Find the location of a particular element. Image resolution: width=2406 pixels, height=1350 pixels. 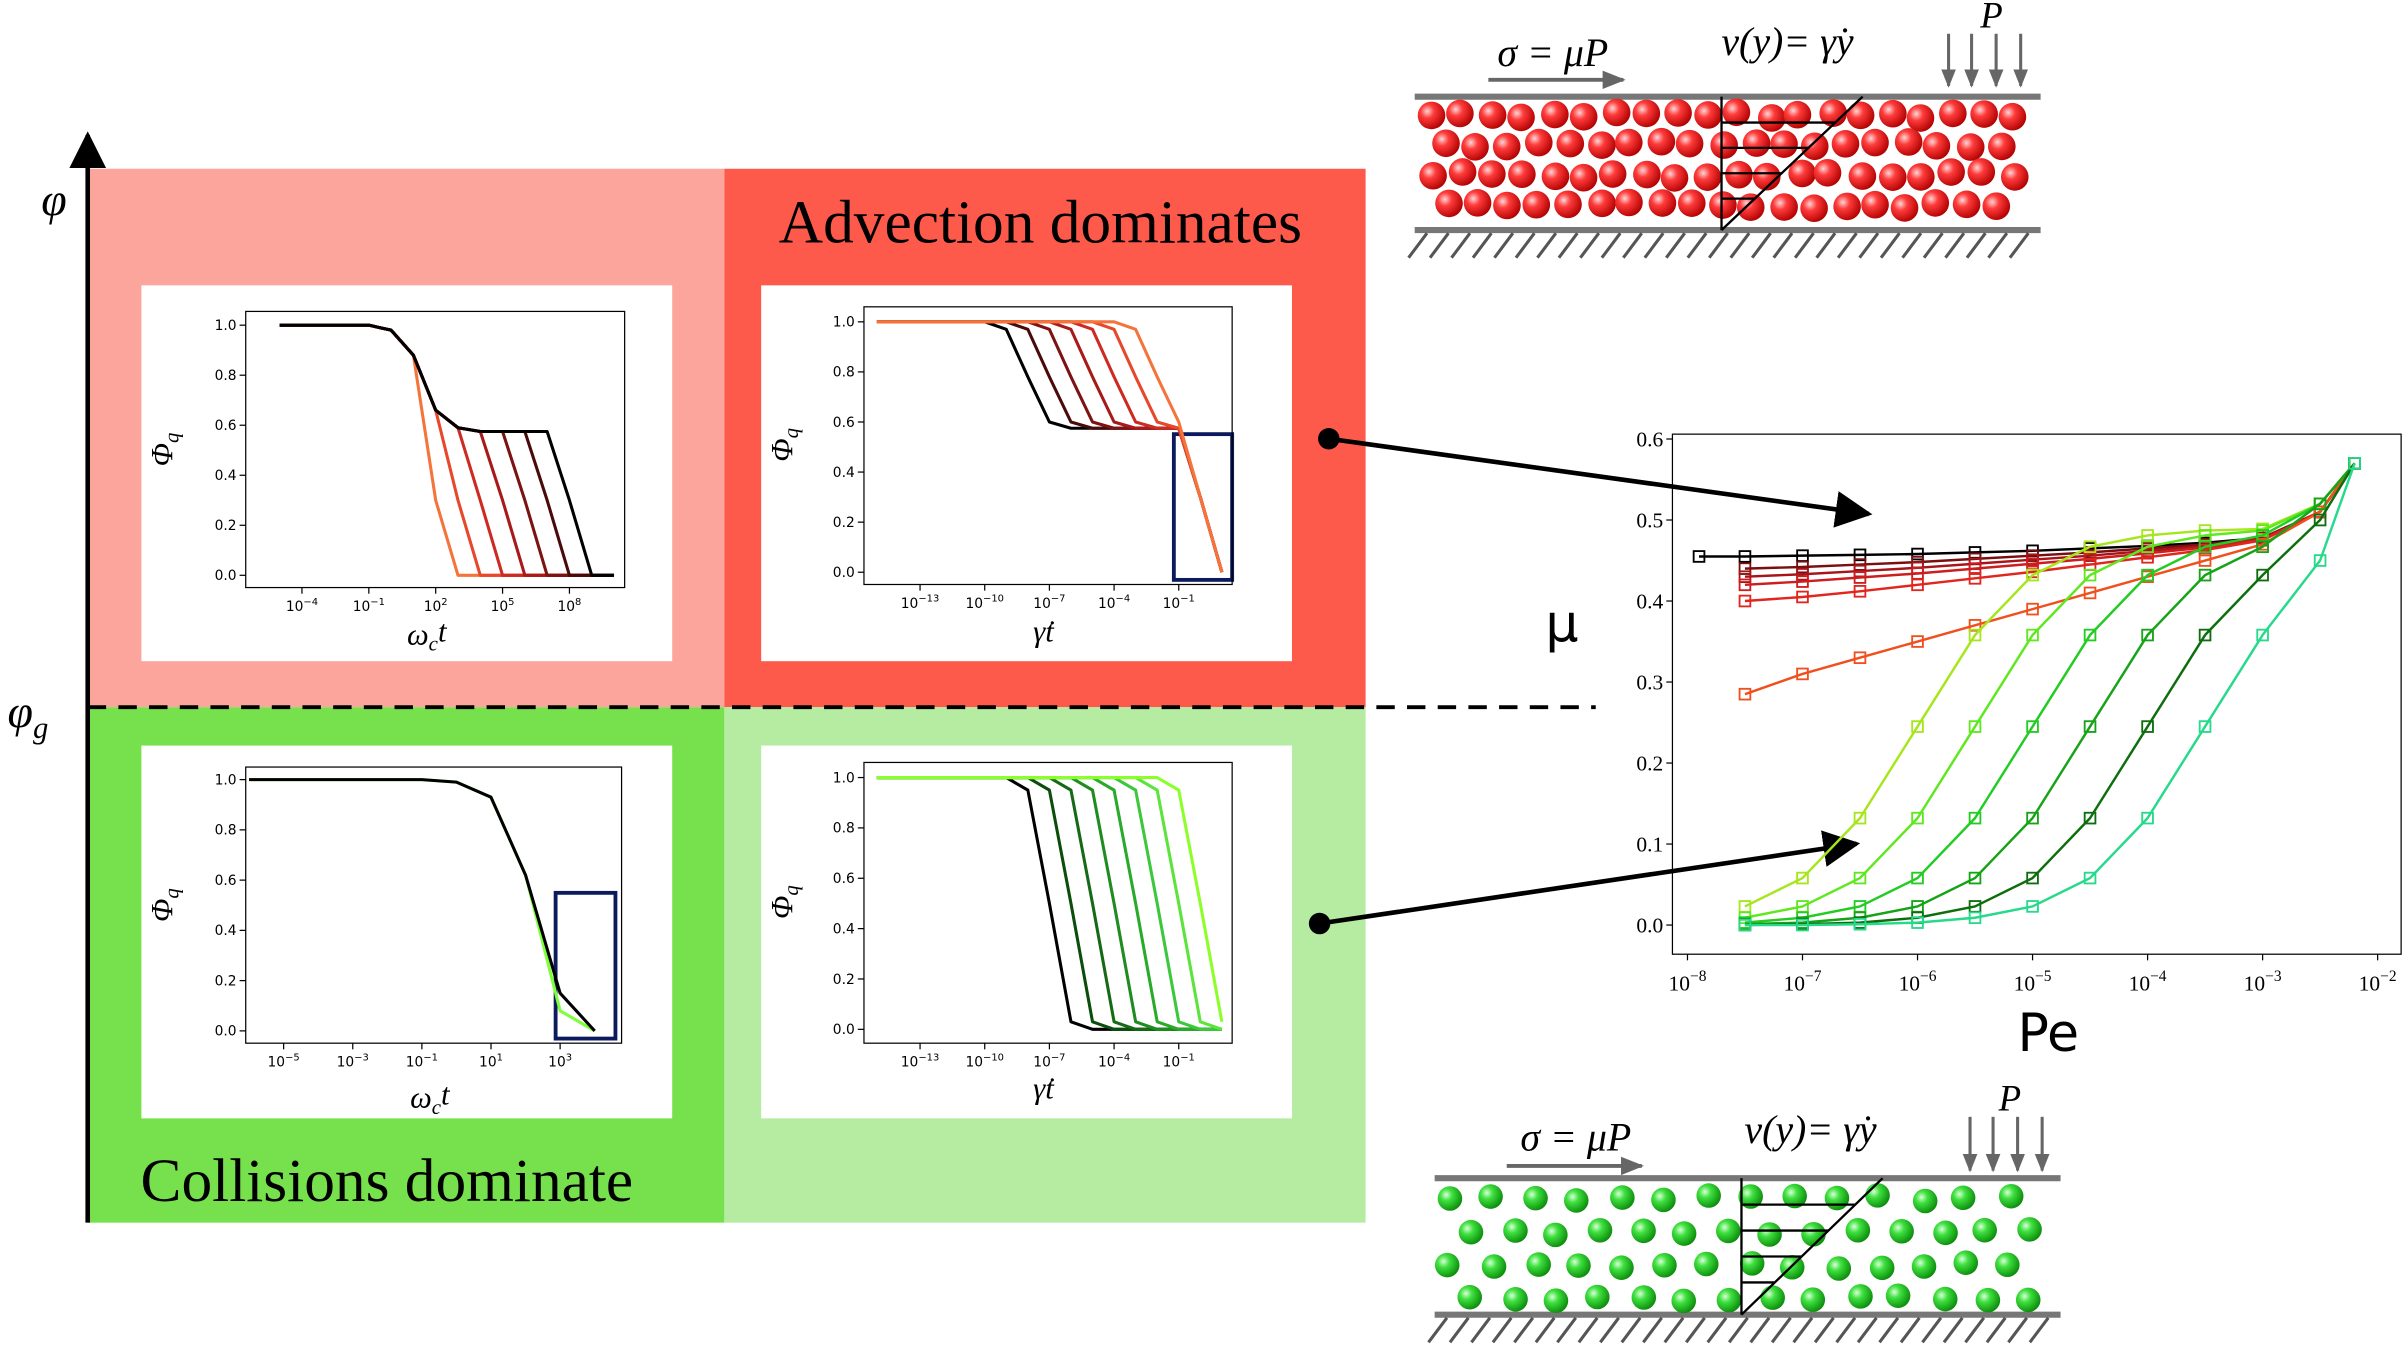

y-tick-label: 0.0 is located at coordinates (226, 1032).